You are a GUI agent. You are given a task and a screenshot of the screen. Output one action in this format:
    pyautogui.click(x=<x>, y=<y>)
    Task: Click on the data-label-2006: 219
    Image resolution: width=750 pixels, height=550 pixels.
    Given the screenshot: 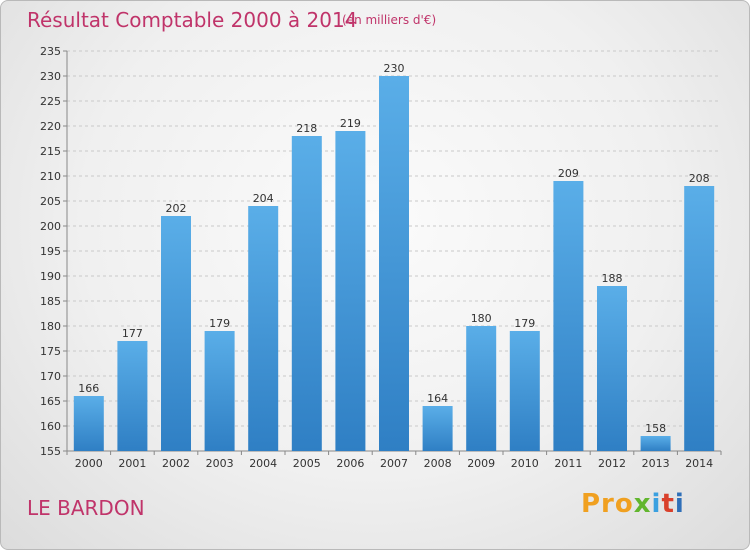 What is the action you would take?
    pyautogui.click(x=350, y=123)
    